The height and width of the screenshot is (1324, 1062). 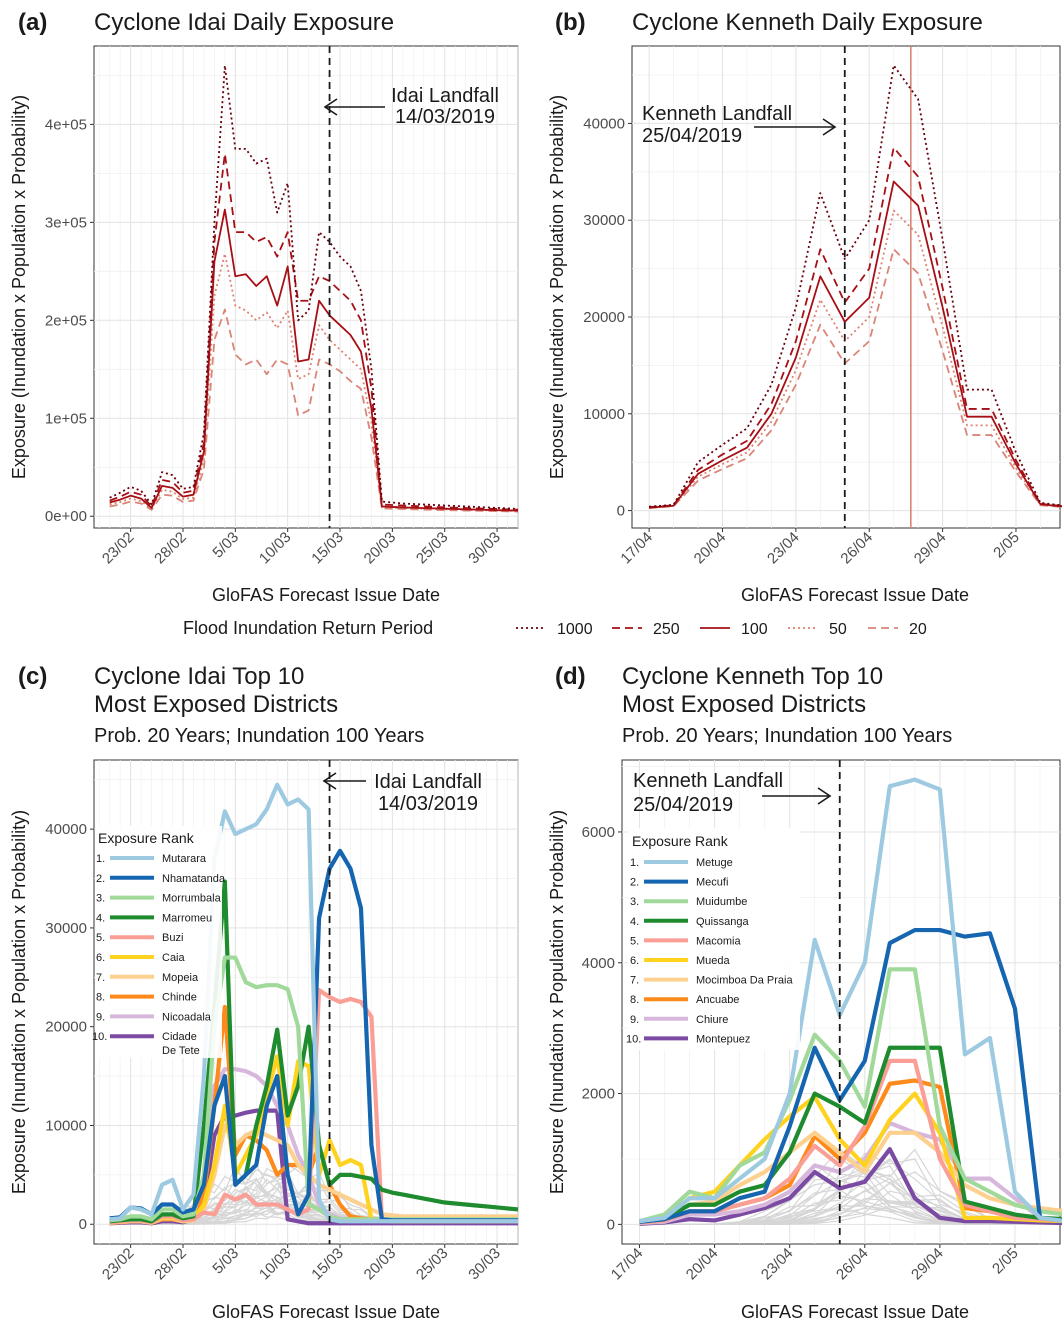 I want to click on x-tick-label: 23/02, so click(x=118, y=548).